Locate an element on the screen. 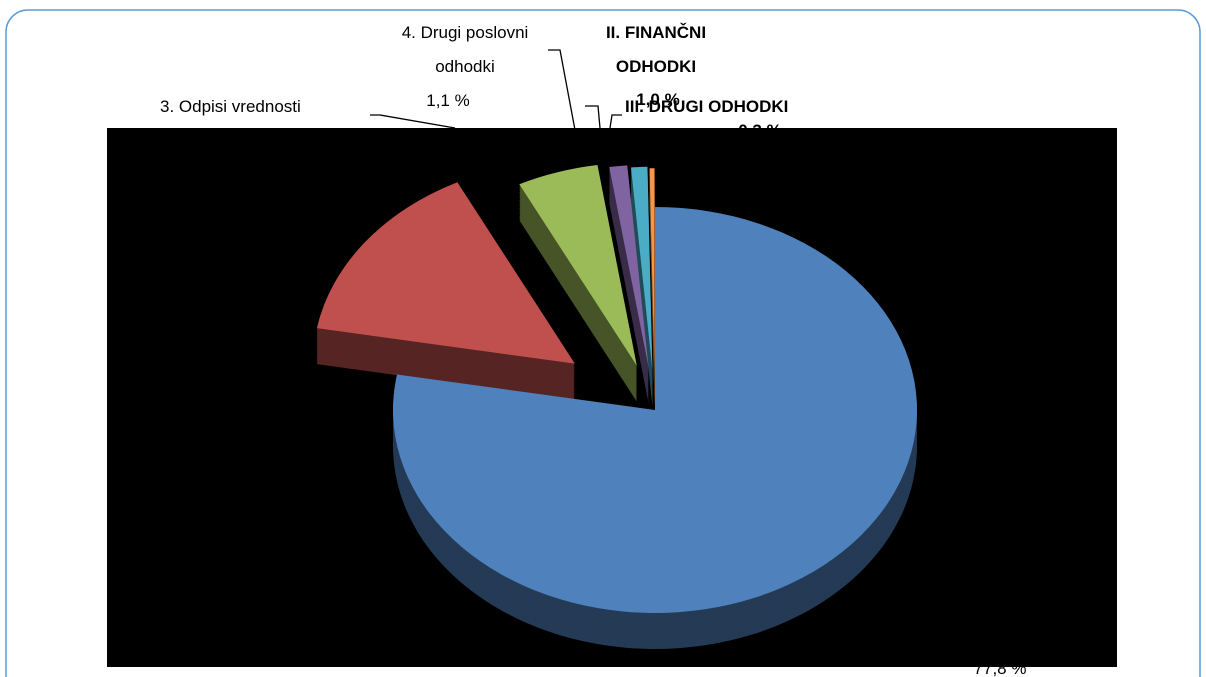 The height and width of the screenshot is (677, 1206). value-label: 1,1 % is located at coordinates (448, 100).